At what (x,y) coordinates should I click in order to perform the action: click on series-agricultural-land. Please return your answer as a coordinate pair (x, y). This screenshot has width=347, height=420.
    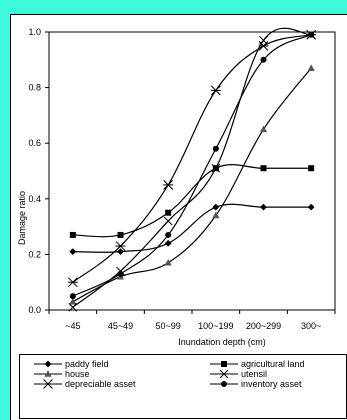
    Looking at the image, I should click on (192, 201).